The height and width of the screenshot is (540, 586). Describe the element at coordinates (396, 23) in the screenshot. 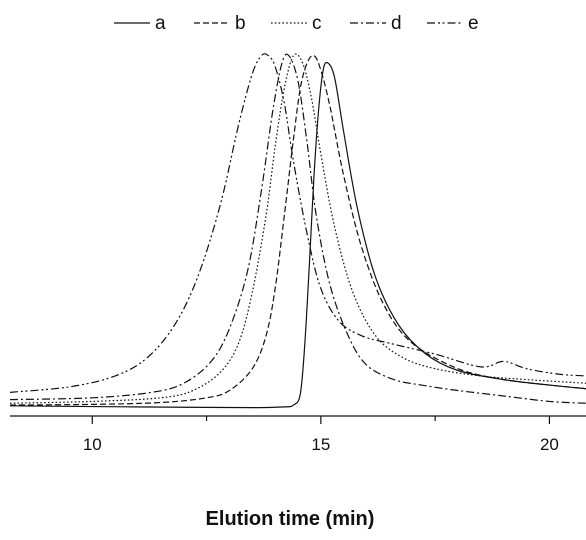

I see `legend-label-d: d` at that location.